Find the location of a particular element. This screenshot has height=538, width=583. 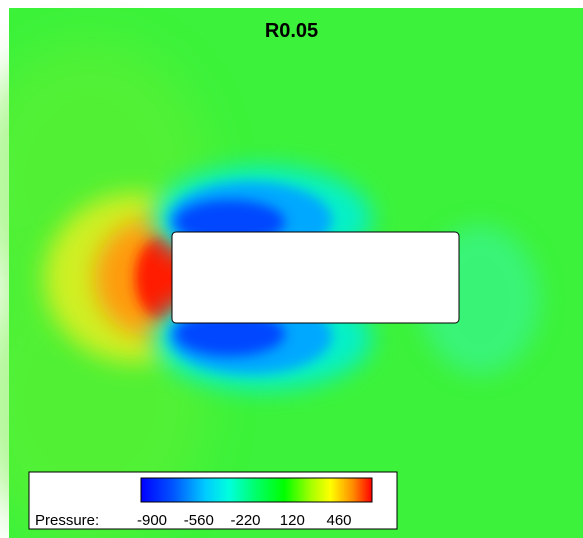

colorbar-tick-label: 460 is located at coordinates (338, 520).